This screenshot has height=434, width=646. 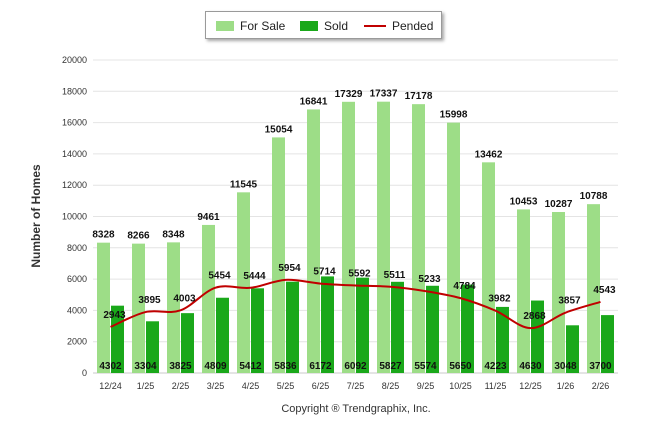 I want to click on label-sold: 4809, so click(x=215, y=366).